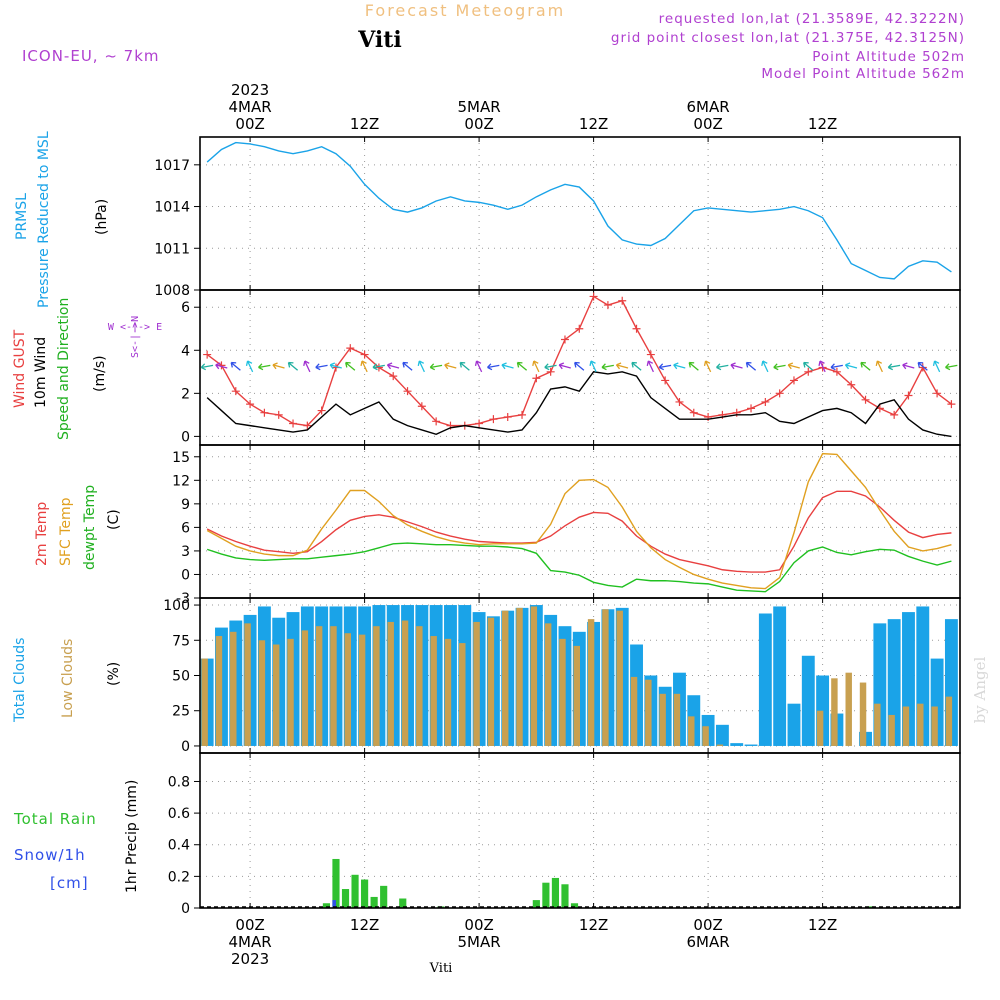 The height and width of the screenshot is (1000, 1000). Describe the element at coordinates (479, 942) in the screenshot. I see `bottom-time-label: 5MAR` at that location.